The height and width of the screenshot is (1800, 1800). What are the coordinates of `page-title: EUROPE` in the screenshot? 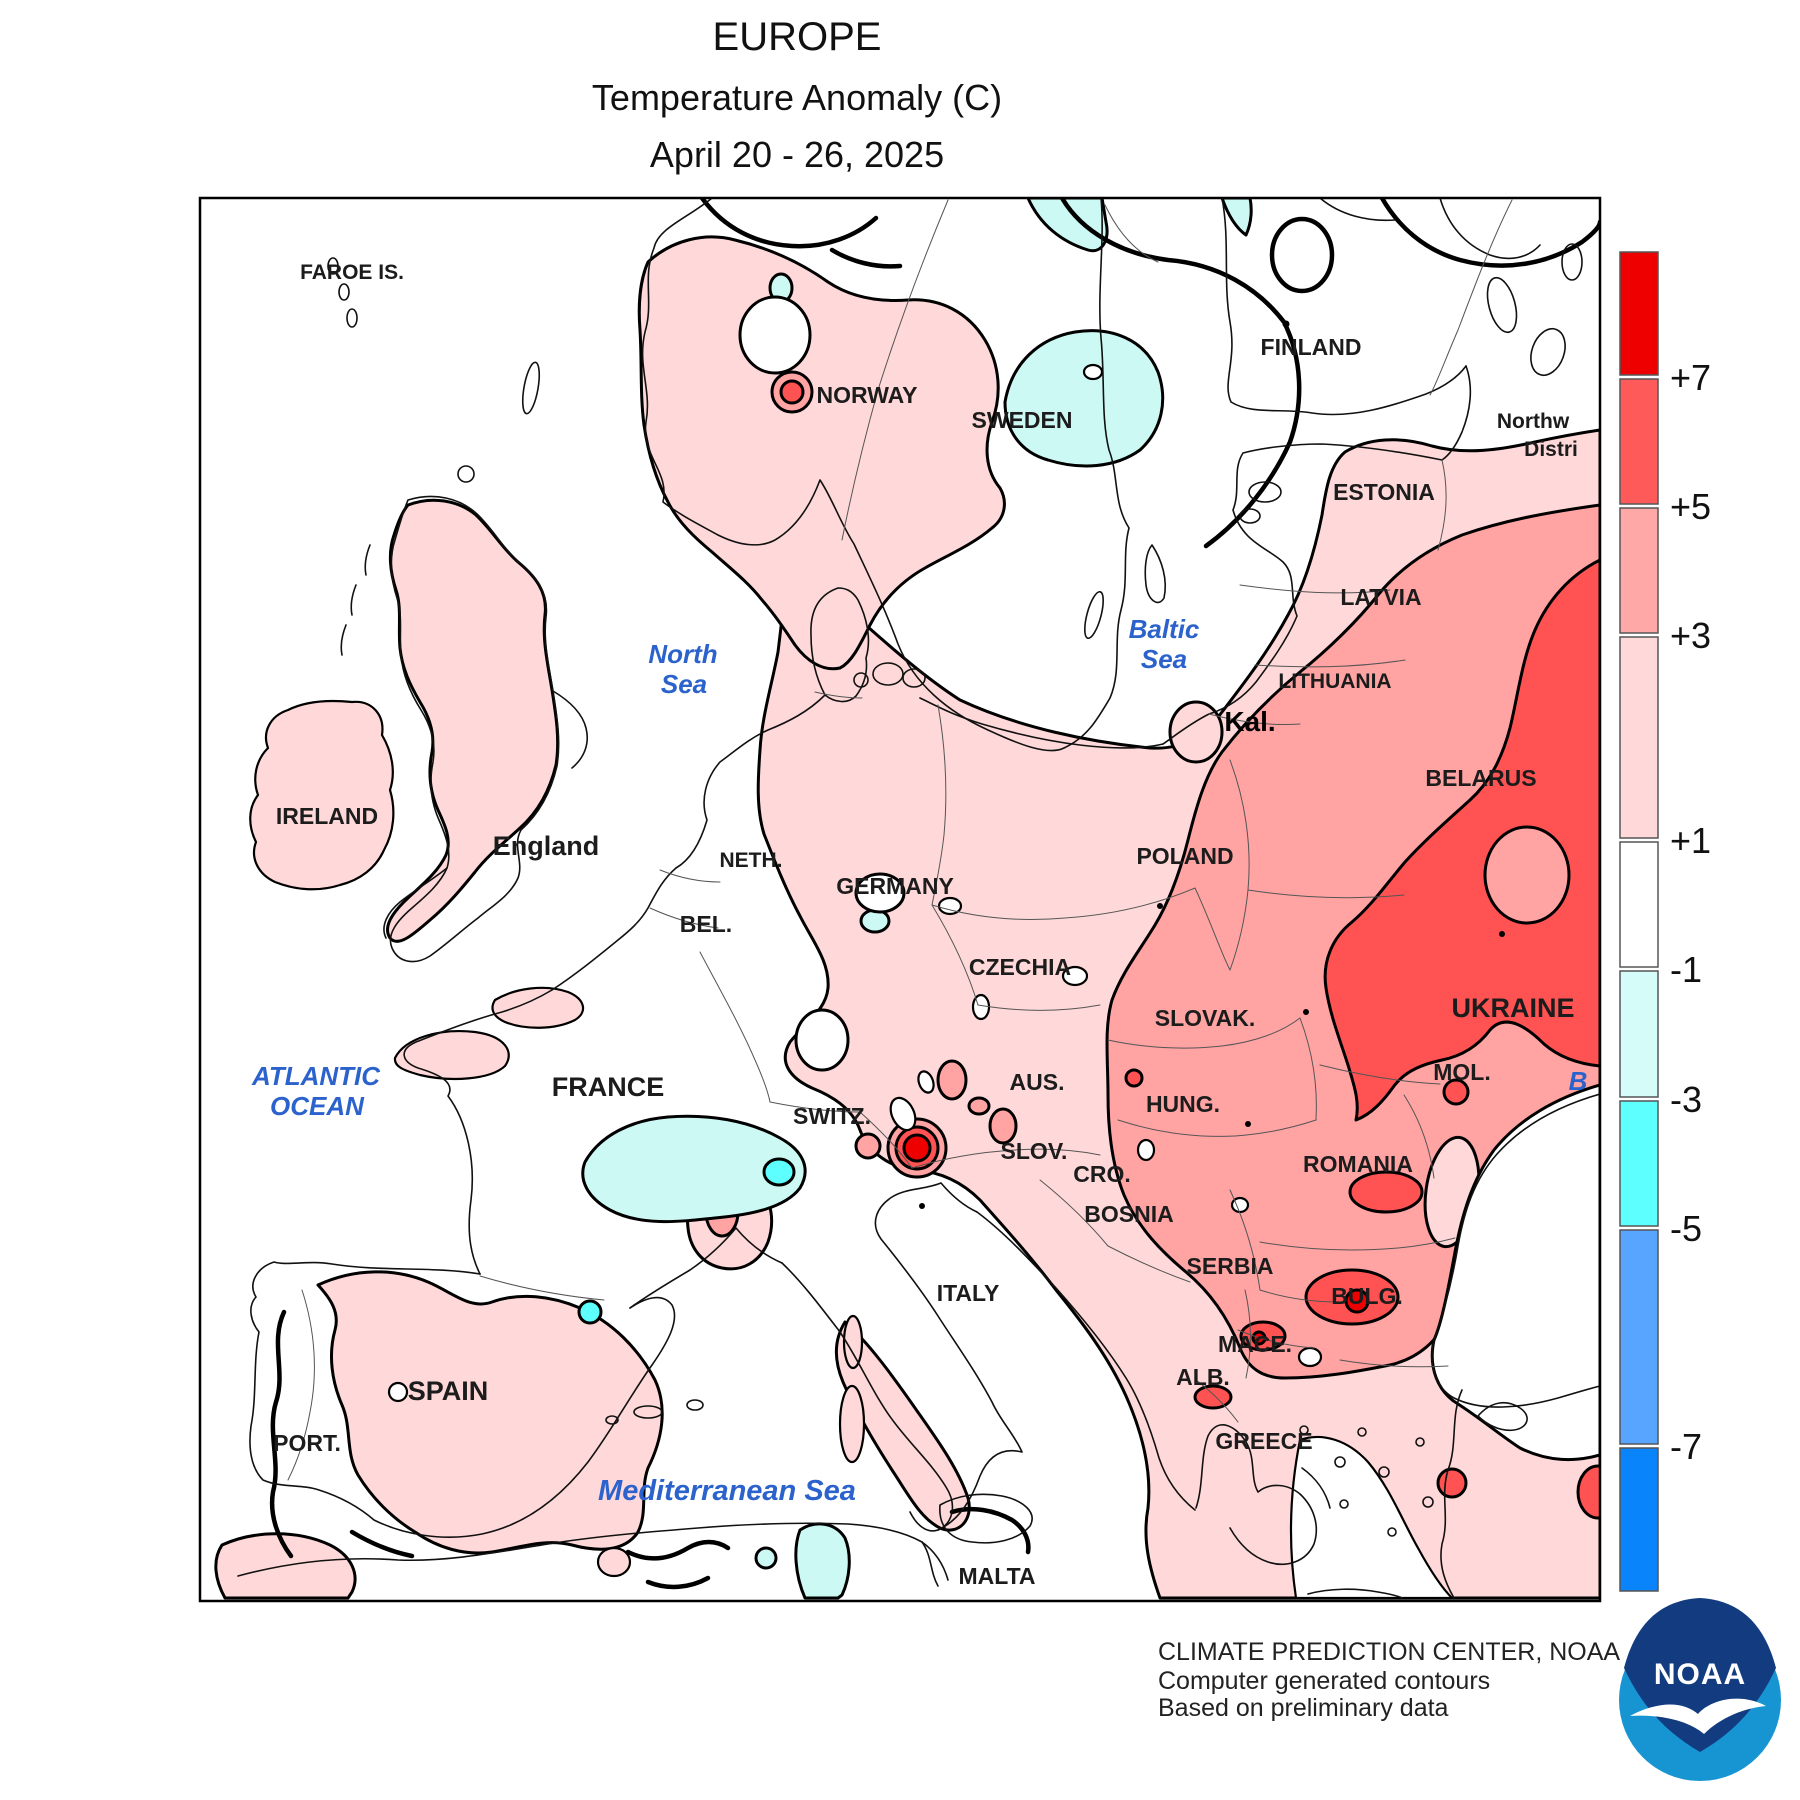 It's located at (797, 37).